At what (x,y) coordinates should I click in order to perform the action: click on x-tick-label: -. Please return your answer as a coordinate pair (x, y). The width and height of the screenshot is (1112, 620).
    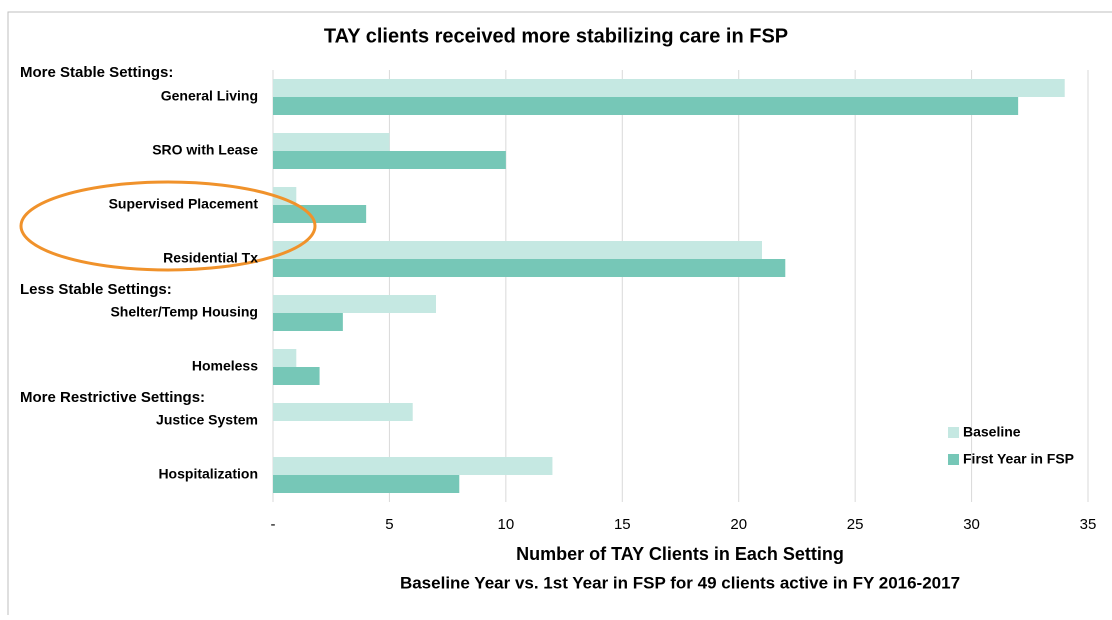
    Looking at the image, I should click on (273, 524).